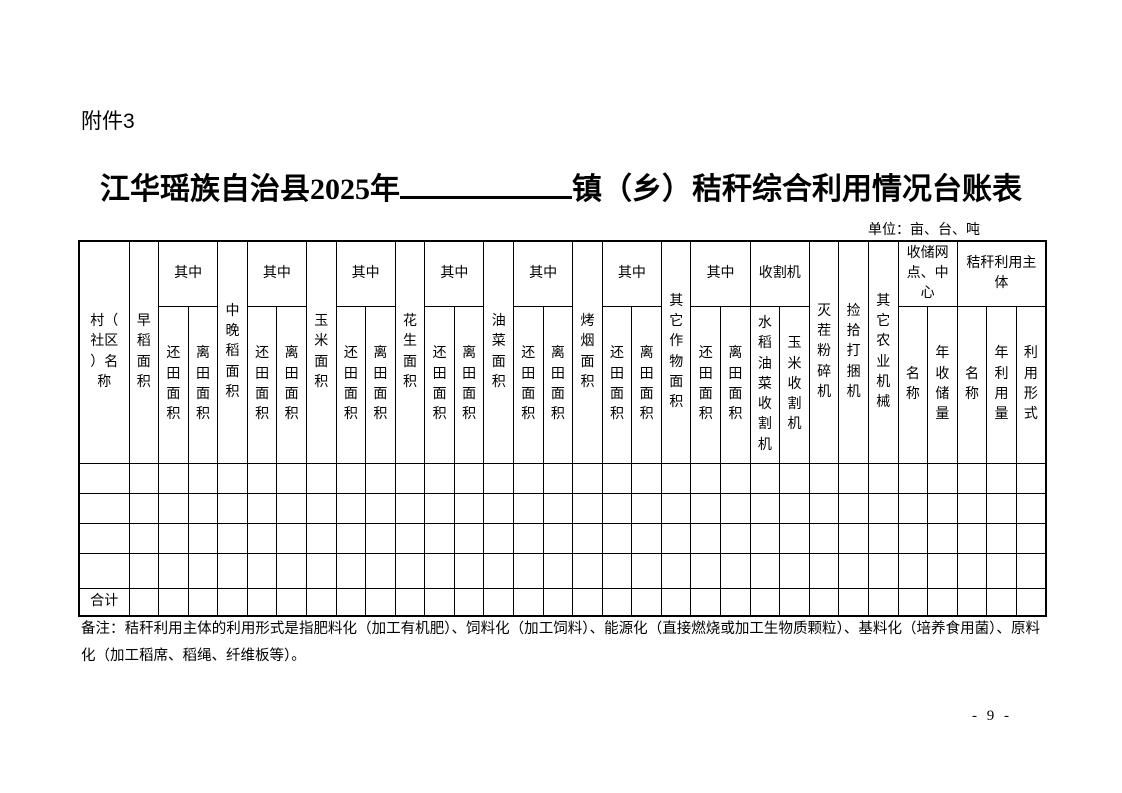 The image size is (1122, 793). What do you see at coordinates (454, 273) in the screenshot?
I see `group-header-among-peanut: 其中` at bounding box center [454, 273].